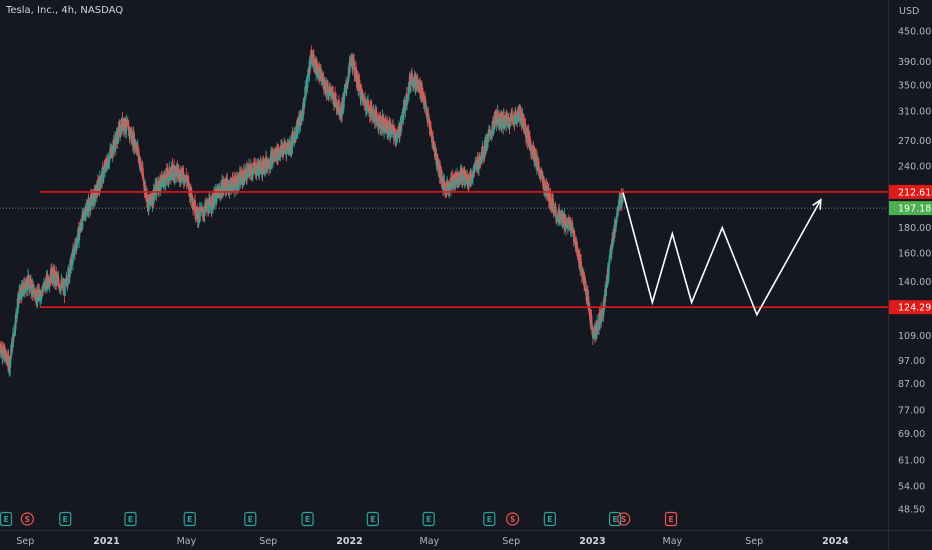 The width and height of the screenshot is (932, 550). What do you see at coordinates (349, 541) in the screenshot?
I see `time-tick-label: 2022` at bounding box center [349, 541].